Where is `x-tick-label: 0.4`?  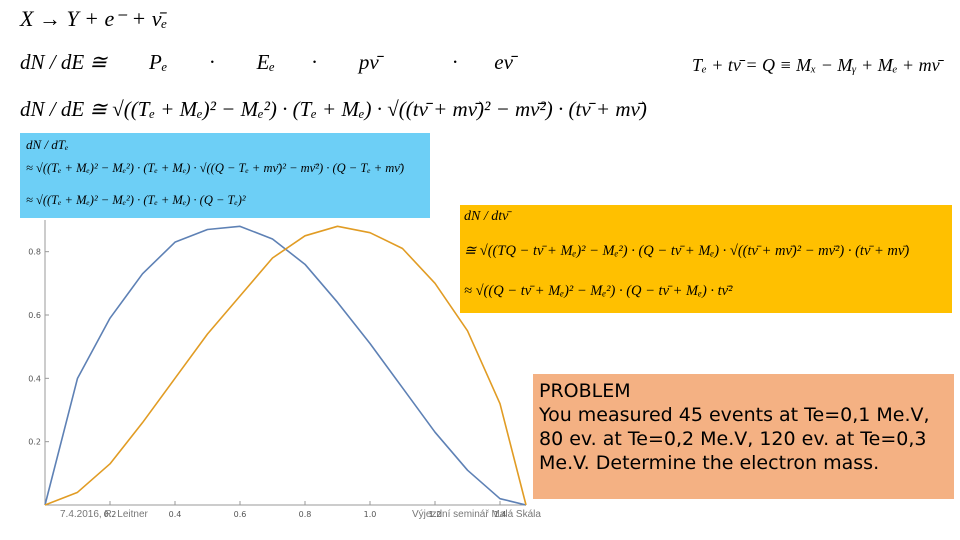 x-tick-label: 0.4 is located at coordinates (175, 514).